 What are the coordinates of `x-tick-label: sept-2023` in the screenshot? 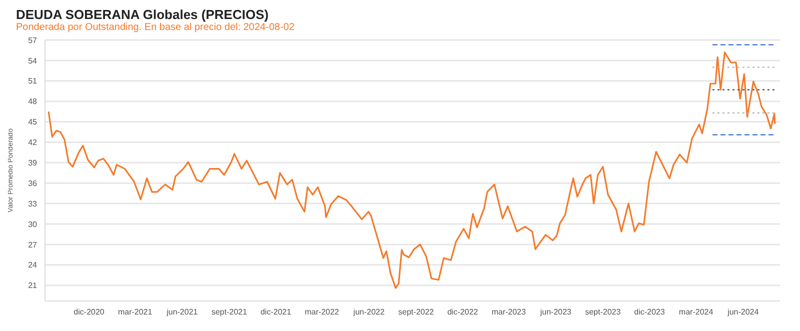 It's located at (603, 312).